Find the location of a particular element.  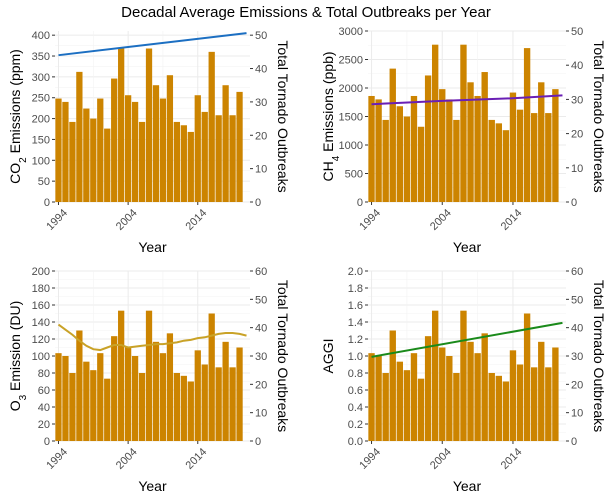

y-tick-label: 1.0 is located at coordinates (355, 357).